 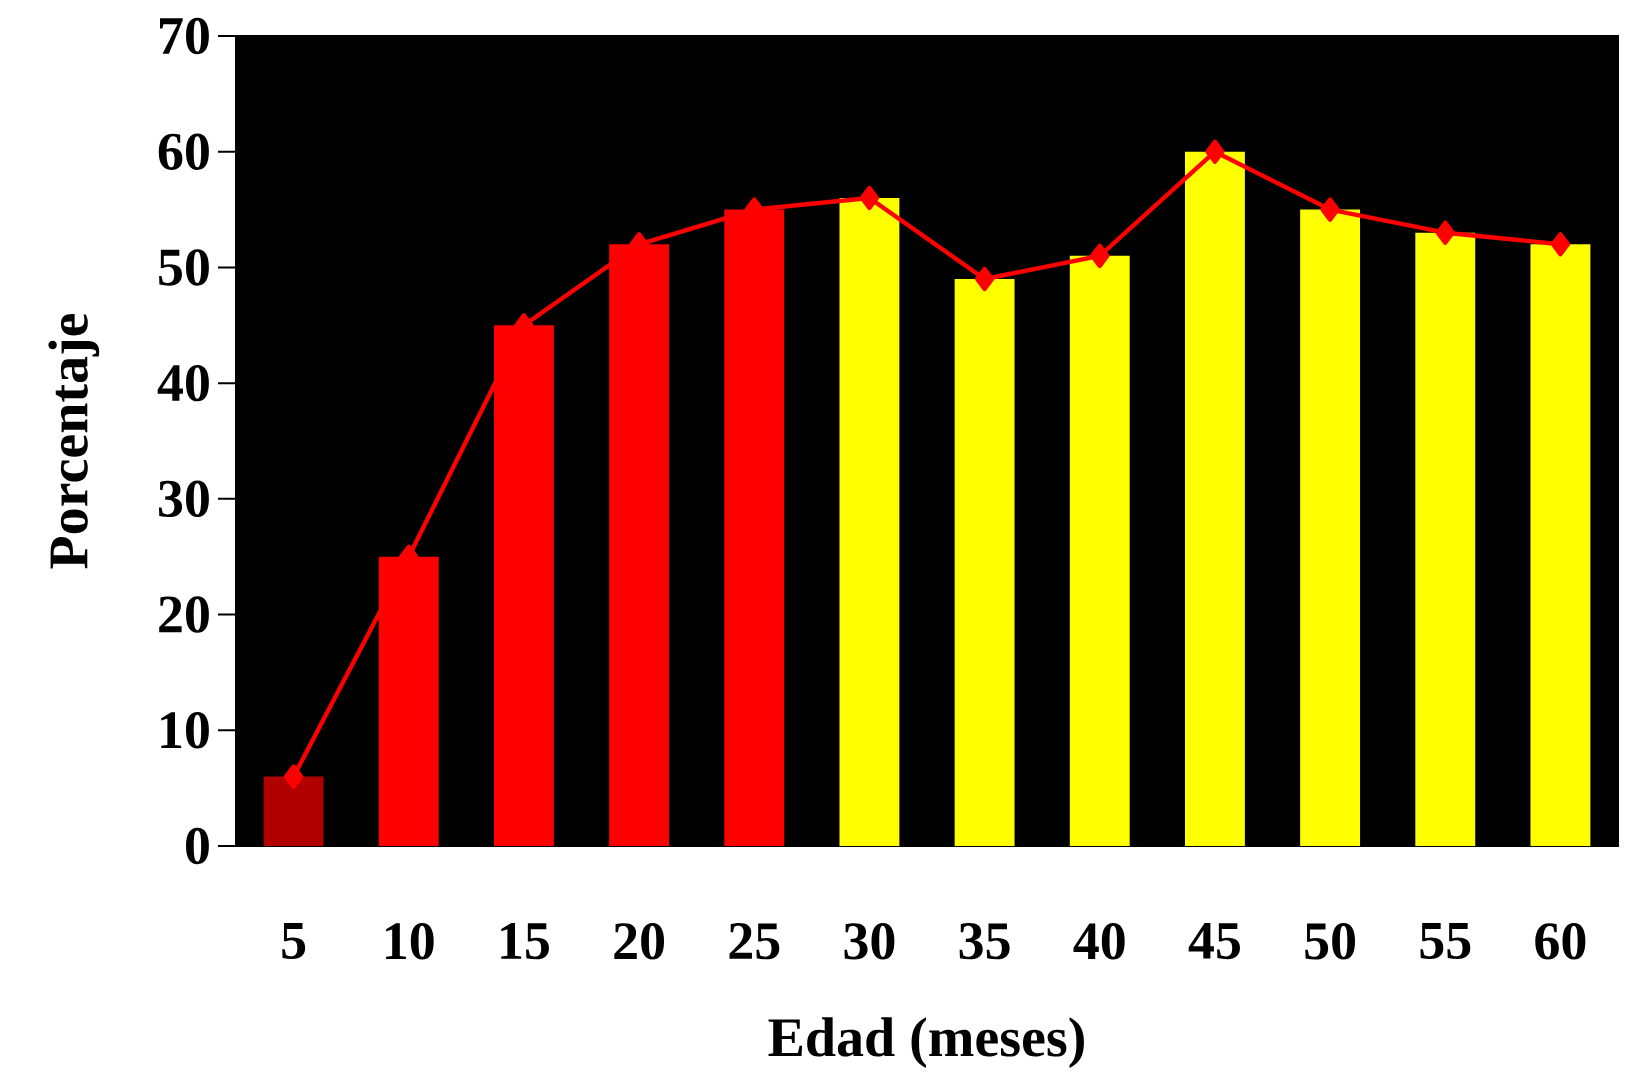 What do you see at coordinates (1099, 941) in the screenshot?
I see `x-tick-label: 40` at bounding box center [1099, 941].